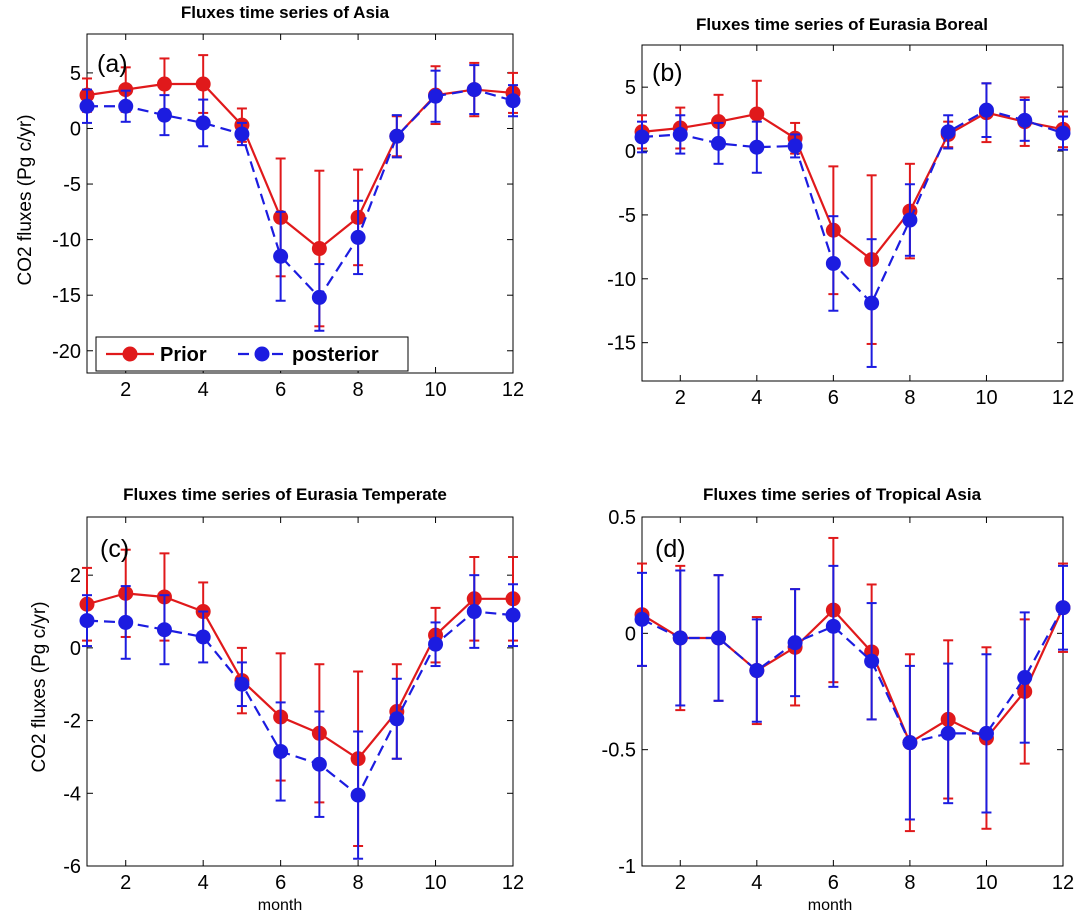 The width and height of the screenshot is (1075, 915). Describe the element at coordinates (72, 794) in the screenshot. I see `y-tick-label: -4` at that location.